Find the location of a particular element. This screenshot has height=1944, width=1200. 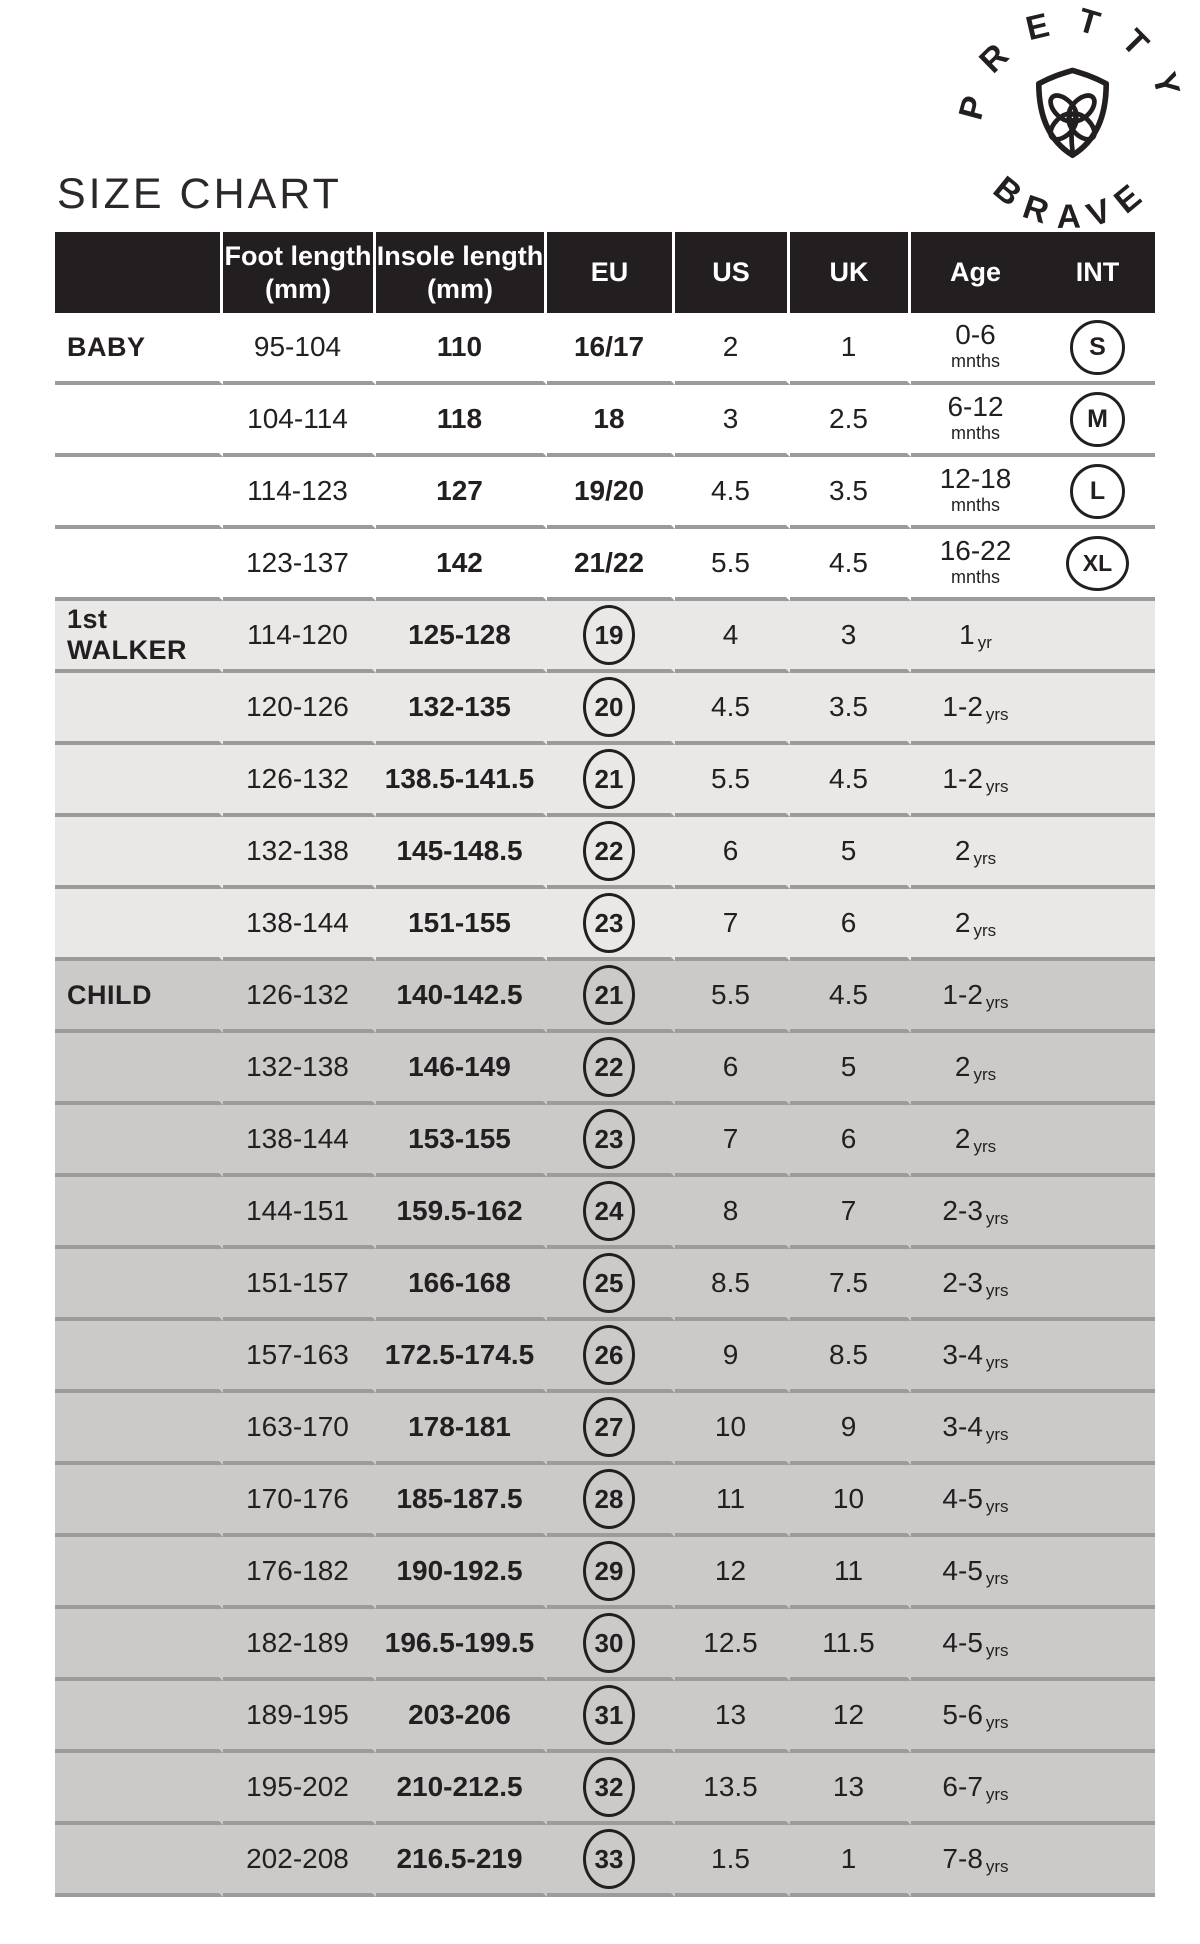

size-row: 151-157 166-168 25 8.5 7.5 2-3 yrs is located at coordinates (605, 1285).